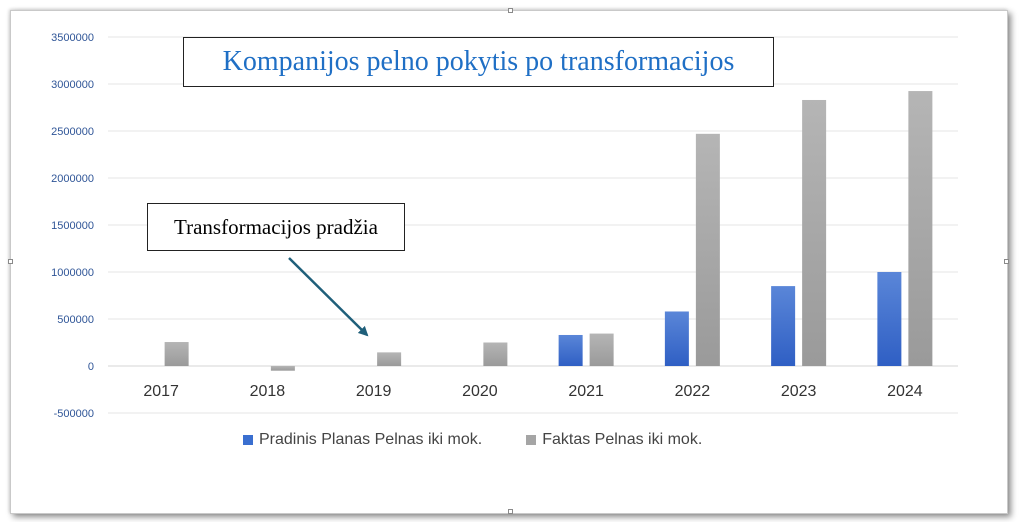  I want to click on y-tick-label: 3000000, so click(72, 85).